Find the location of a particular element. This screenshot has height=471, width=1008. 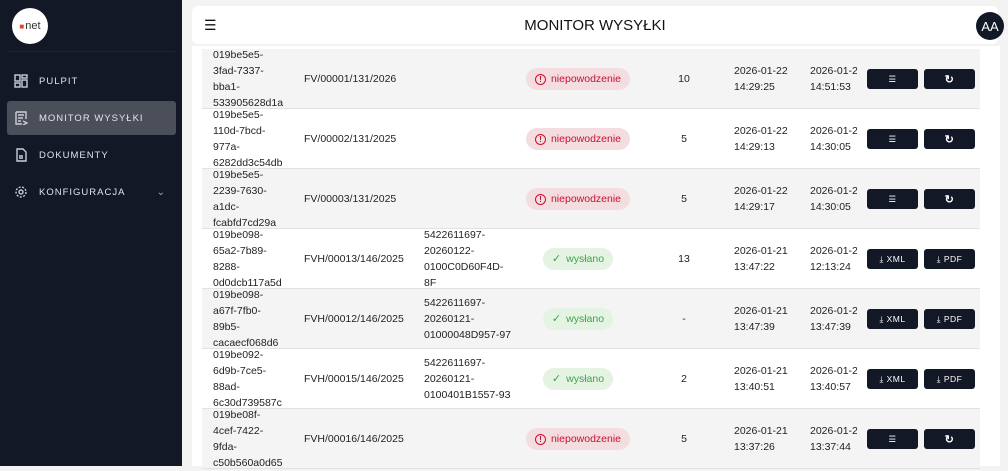

created-date: 2026-01-22 14:29:13 is located at coordinates (761, 139).